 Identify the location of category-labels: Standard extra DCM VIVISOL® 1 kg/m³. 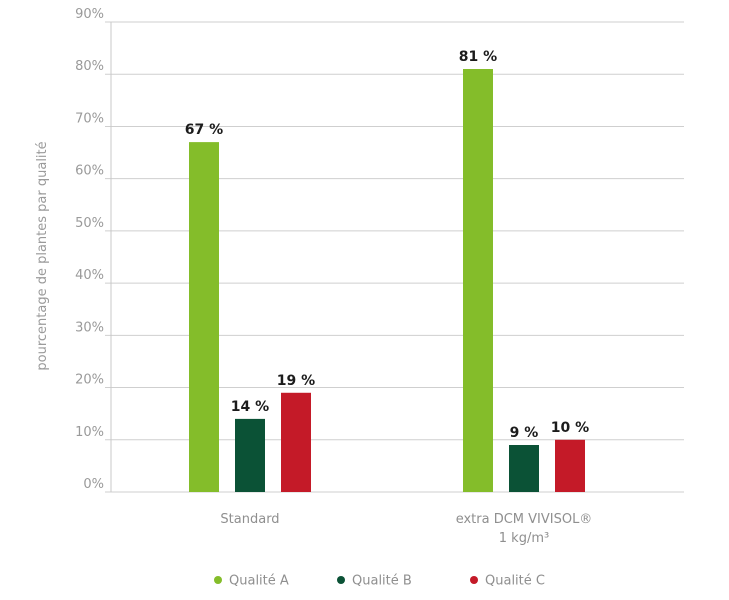
(406, 529).